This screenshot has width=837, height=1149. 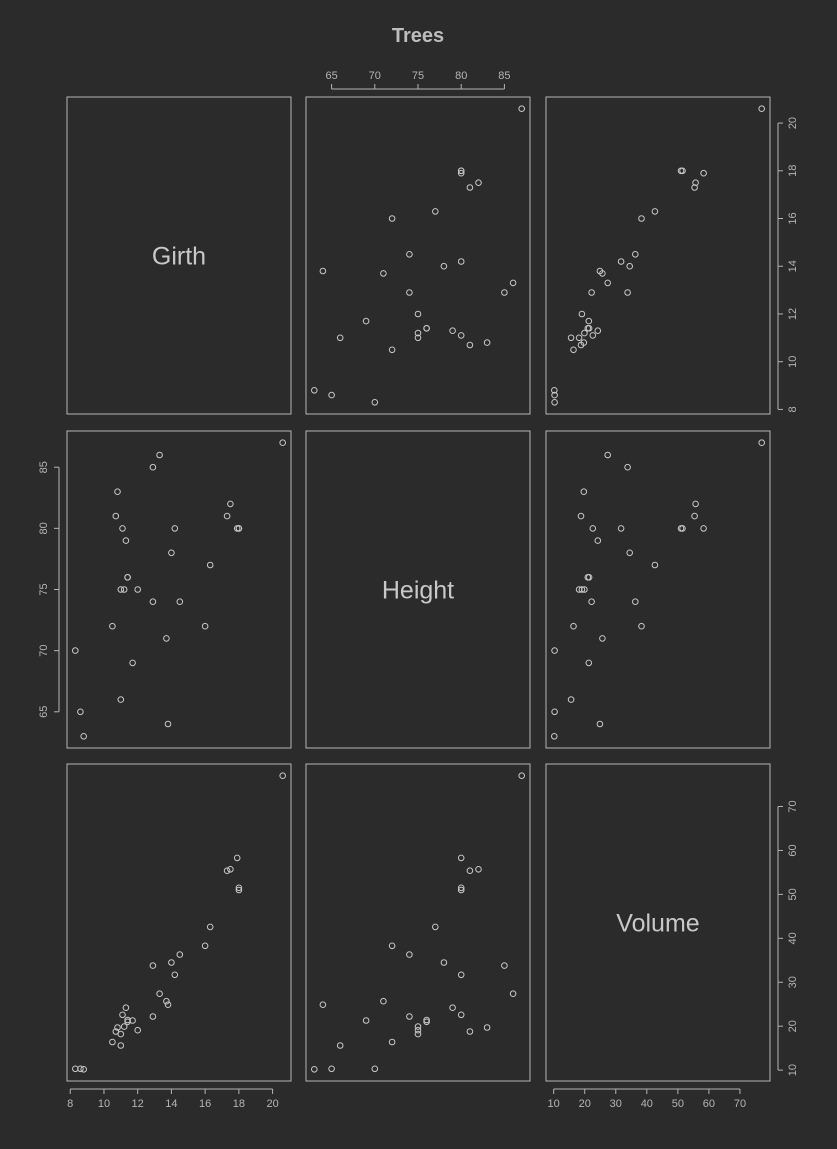 I want to click on tick-label-volume: 10, so click(x=554, y=1104).